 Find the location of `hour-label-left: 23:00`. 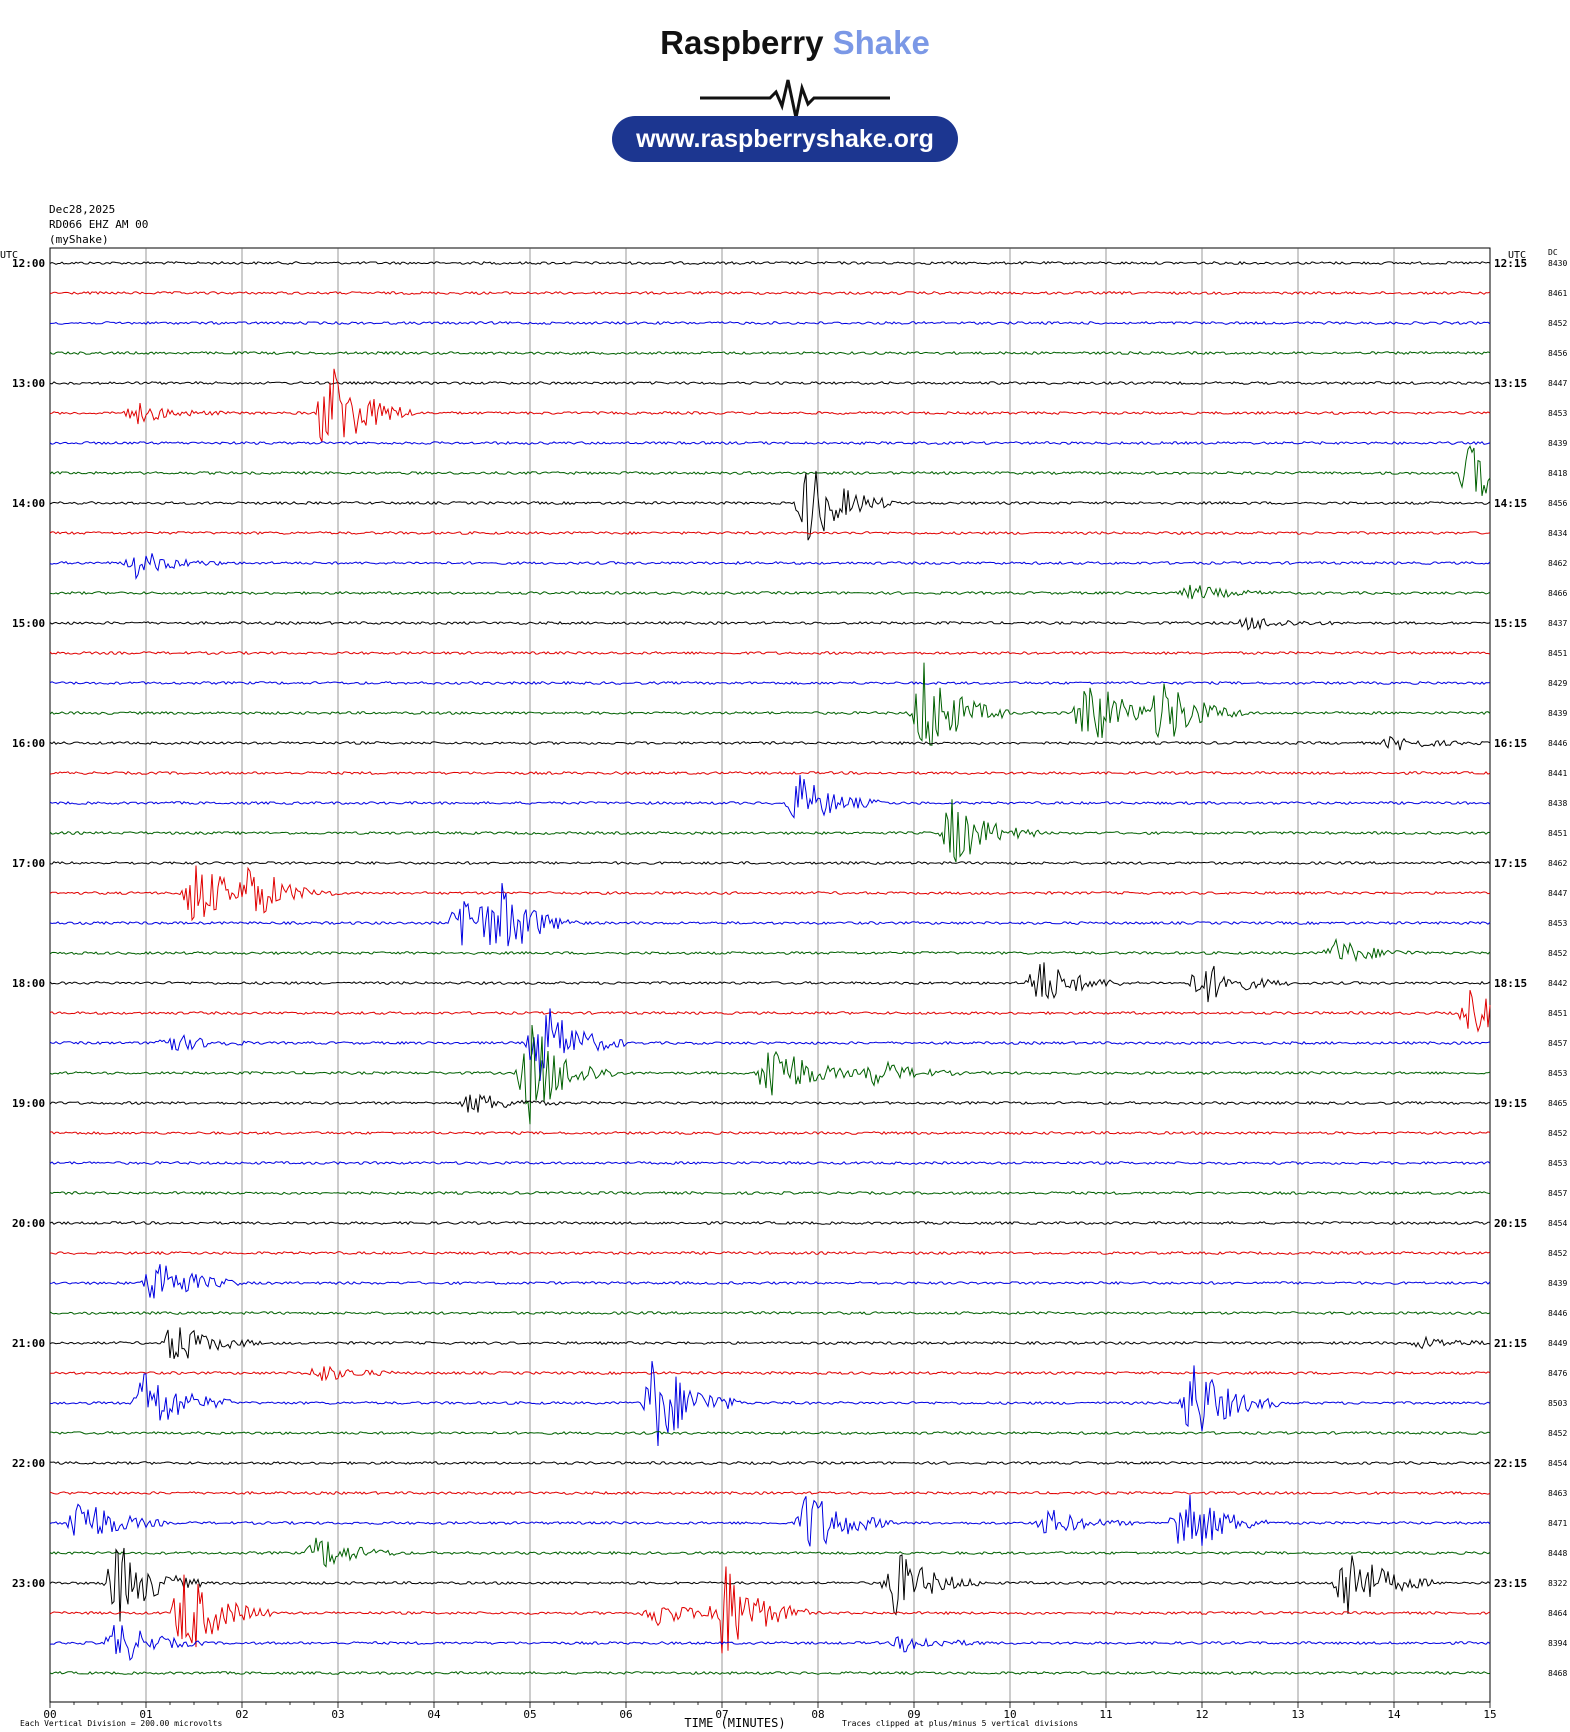

hour-label-left: 23:00 is located at coordinates (28, 1583).